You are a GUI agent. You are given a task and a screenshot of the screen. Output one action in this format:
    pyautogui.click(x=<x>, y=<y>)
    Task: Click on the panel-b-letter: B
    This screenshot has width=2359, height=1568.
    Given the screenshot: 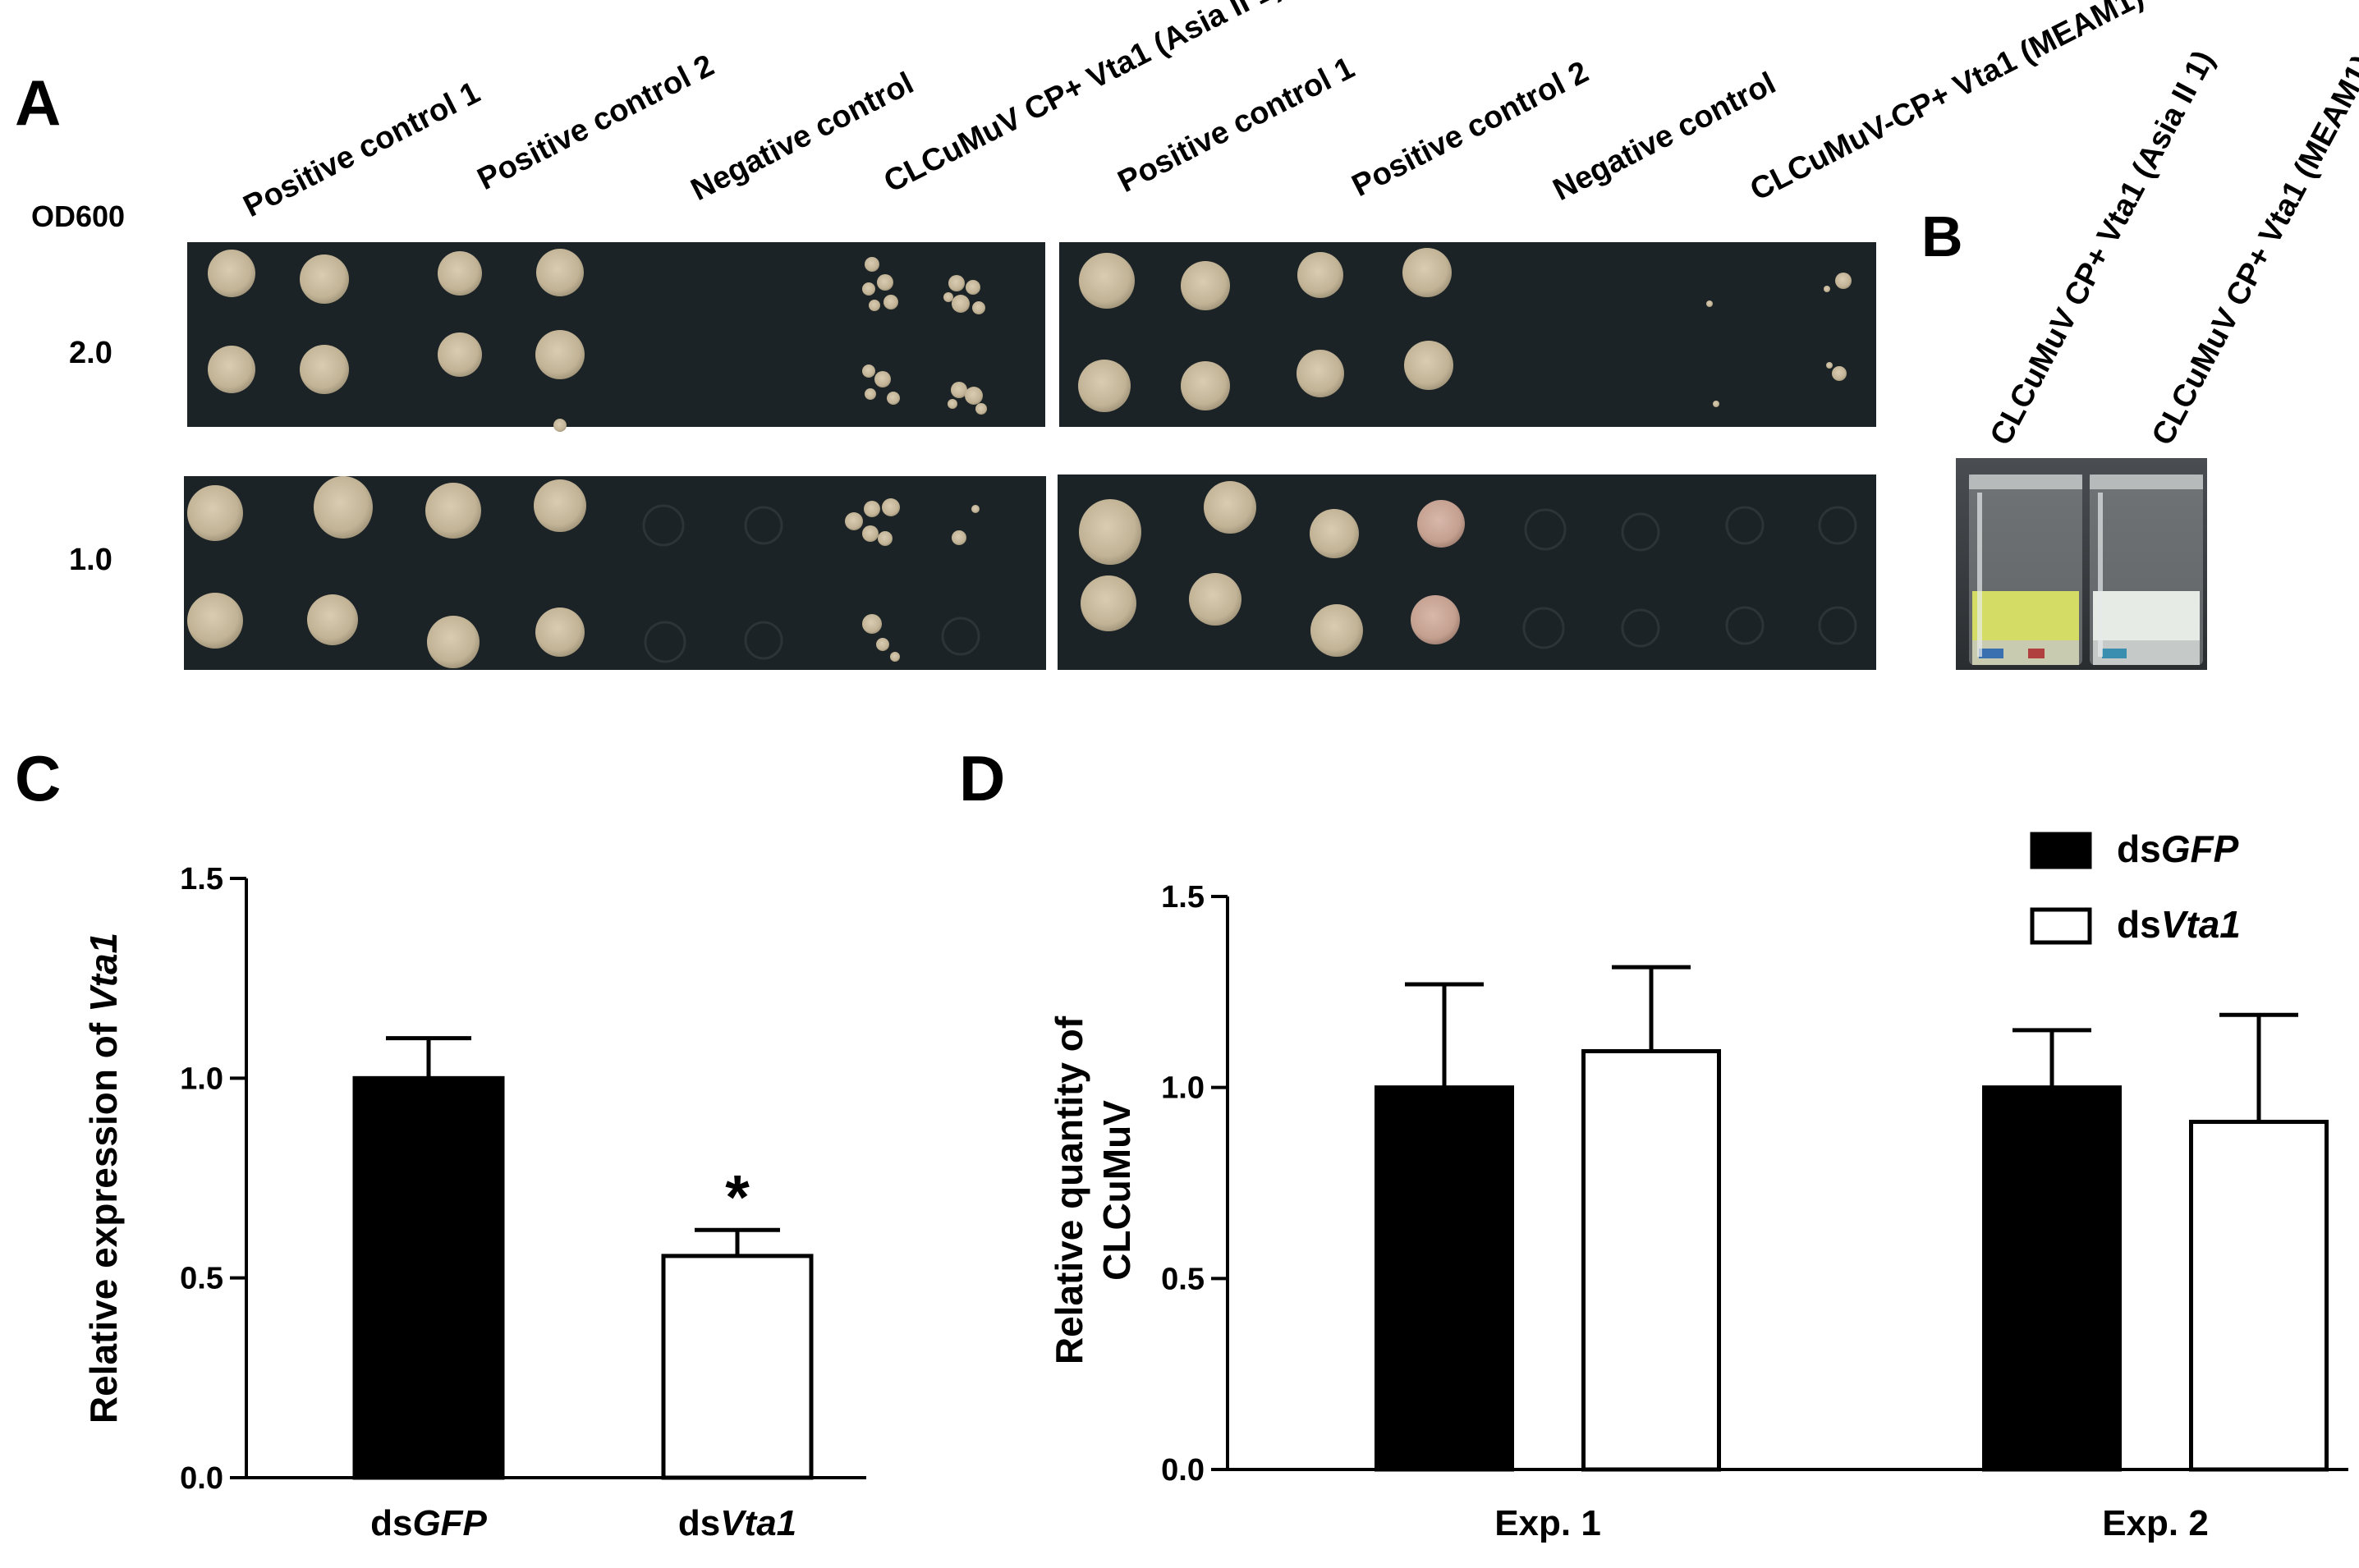 What is the action you would take?
    pyautogui.click(x=1942, y=236)
    